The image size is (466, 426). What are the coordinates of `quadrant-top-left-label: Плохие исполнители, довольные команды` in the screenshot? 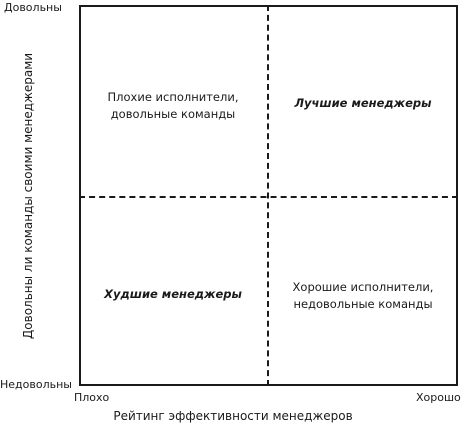 It's located at (173, 106).